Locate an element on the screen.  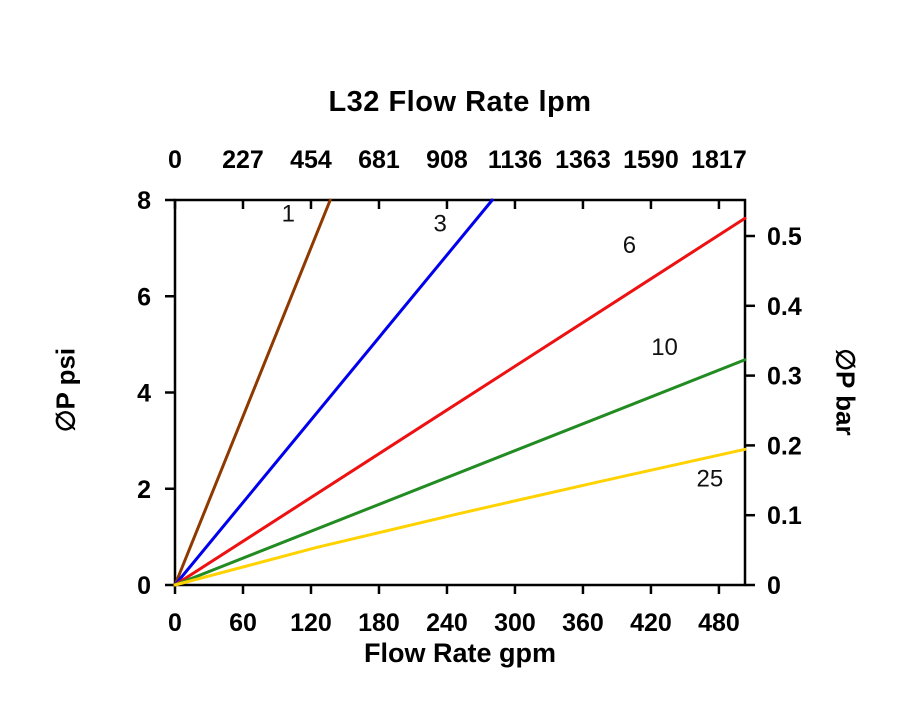
right-axis-tick-label: 0.1 is located at coordinates (784, 516).